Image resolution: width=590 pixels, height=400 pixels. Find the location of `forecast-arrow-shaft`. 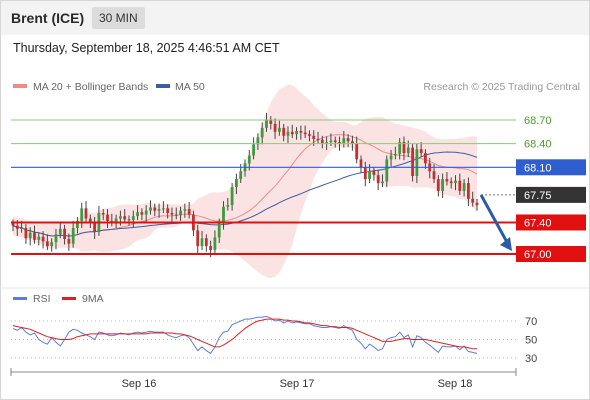

forecast-arrow-shaft is located at coordinates (494, 219).